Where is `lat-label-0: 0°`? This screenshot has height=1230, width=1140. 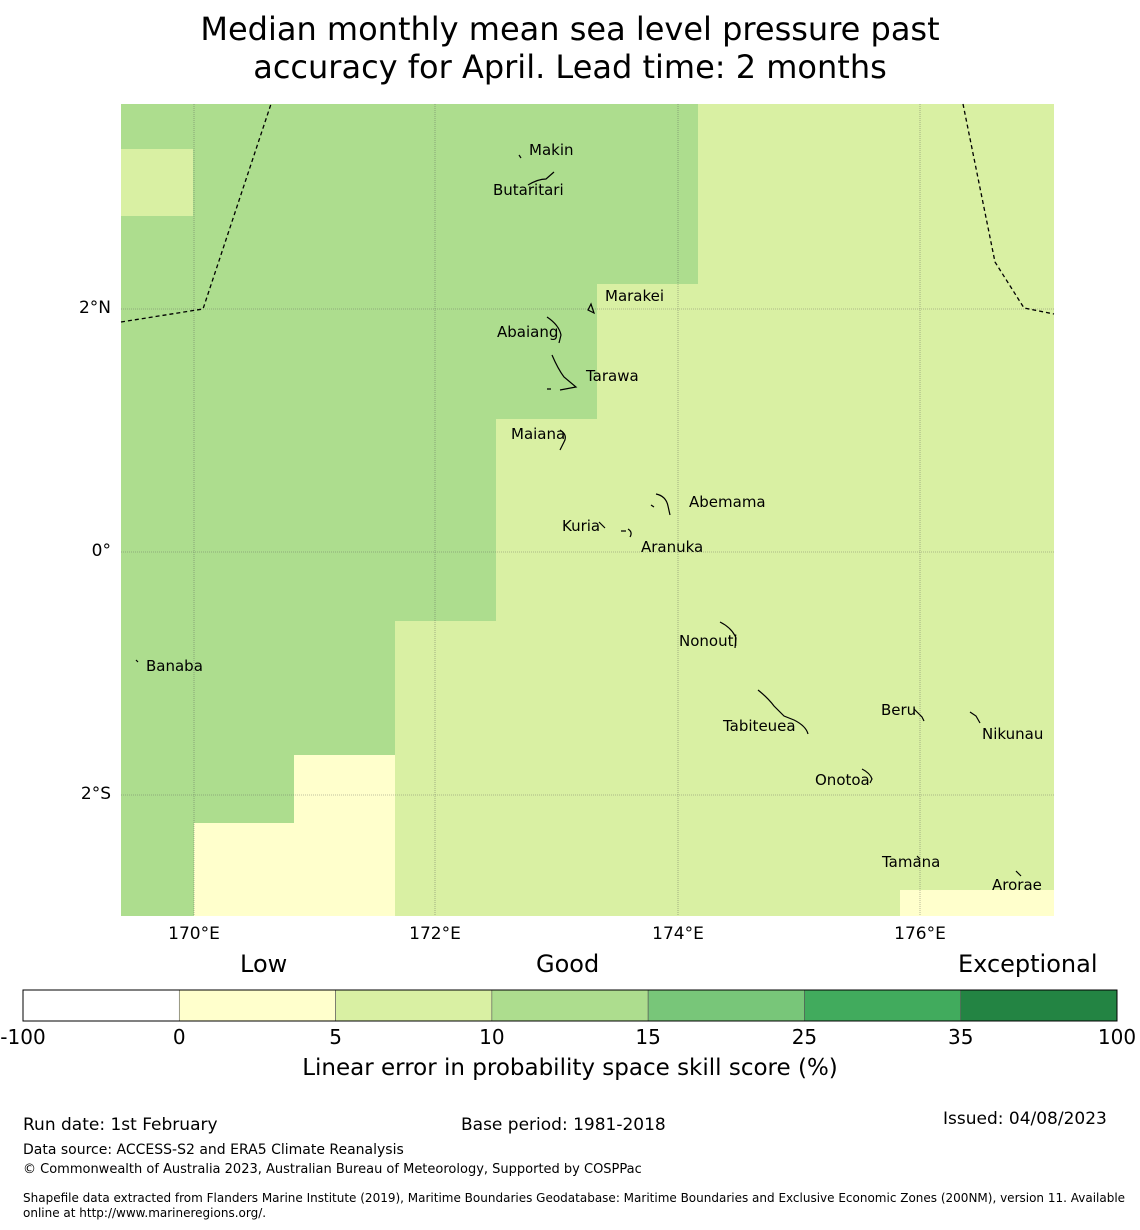
lat-label-0: 0° is located at coordinates (101, 551).